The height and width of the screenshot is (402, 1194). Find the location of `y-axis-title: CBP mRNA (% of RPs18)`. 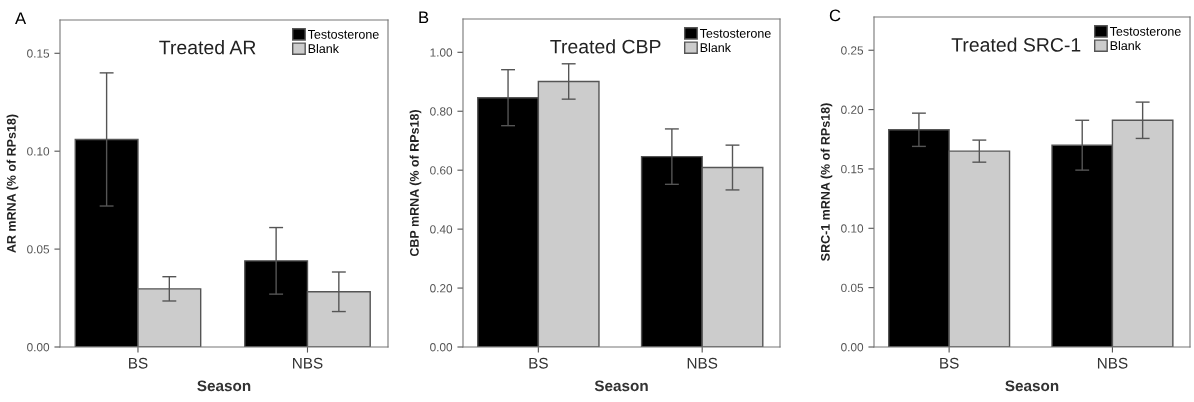

y-axis-title: CBP mRNA (% of RPs18) is located at coordinates (415, 183).